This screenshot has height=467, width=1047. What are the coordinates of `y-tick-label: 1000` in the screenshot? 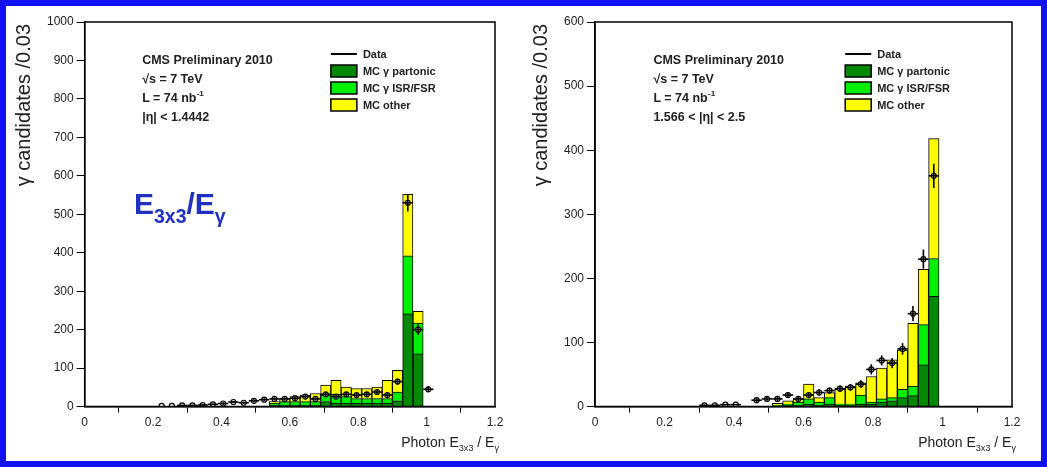 It's located at (60, 21).